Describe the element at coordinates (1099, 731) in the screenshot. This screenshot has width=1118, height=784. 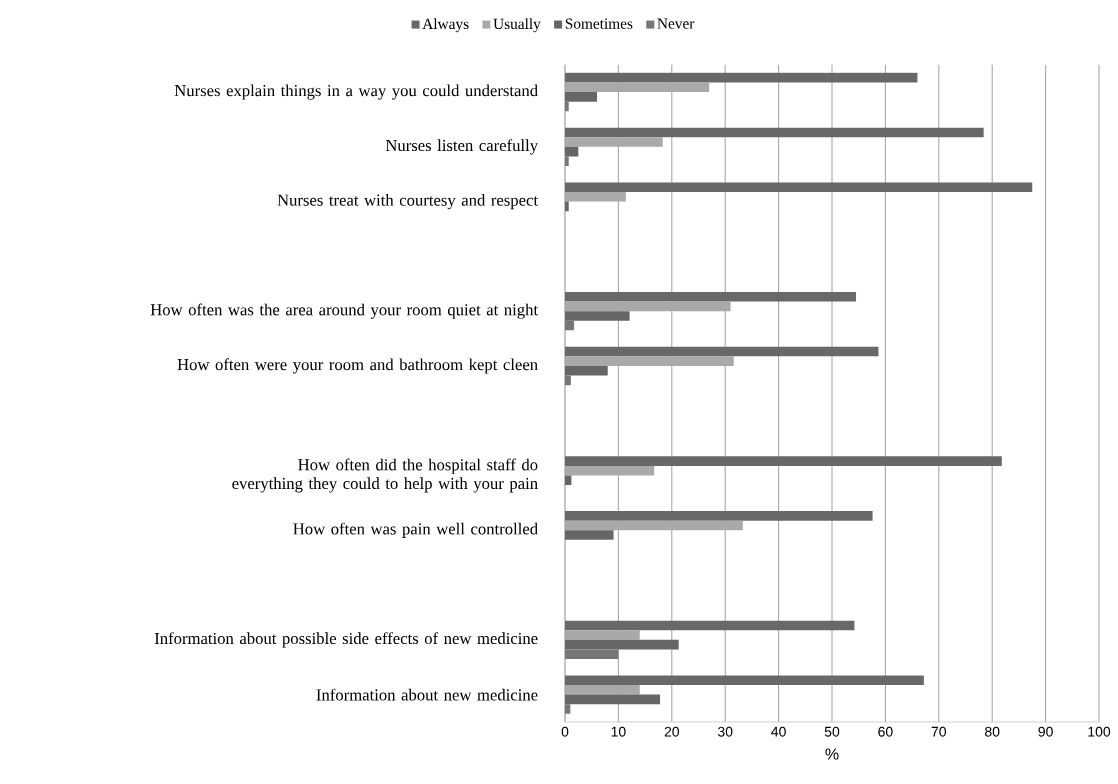
I see `x-tick-label: 100` at that location.